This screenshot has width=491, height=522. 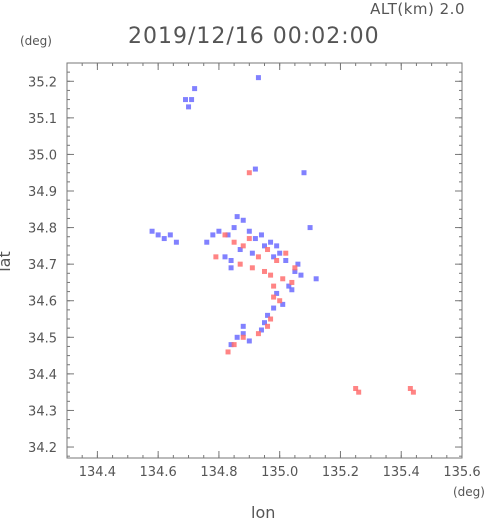 What do you see at coordinates (279, 472) in the screenshot?
I see `x-tick-label: 135.0` at bounding box center [279, 472].